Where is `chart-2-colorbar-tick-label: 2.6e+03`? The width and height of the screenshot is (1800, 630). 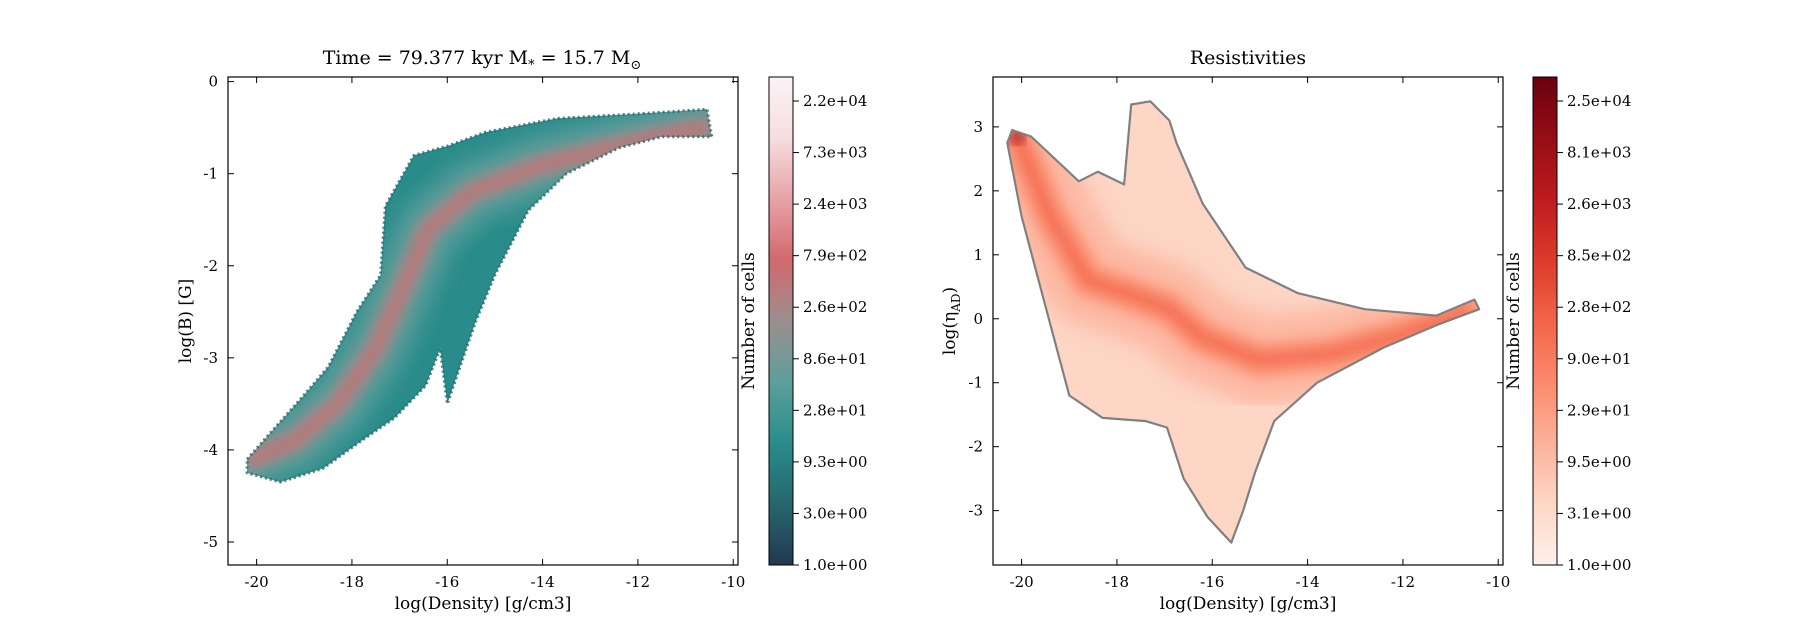
chart-2-colorbar-tick-label: 2.6e+03 is located at coordinates (1599, 204).